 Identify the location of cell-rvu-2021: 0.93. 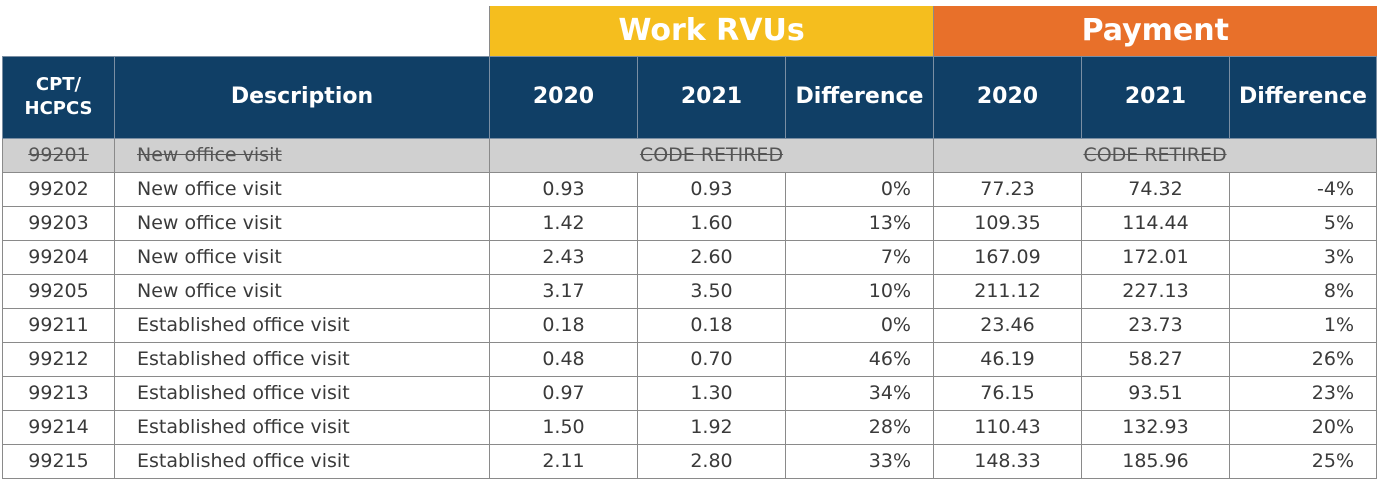
(711, 189).